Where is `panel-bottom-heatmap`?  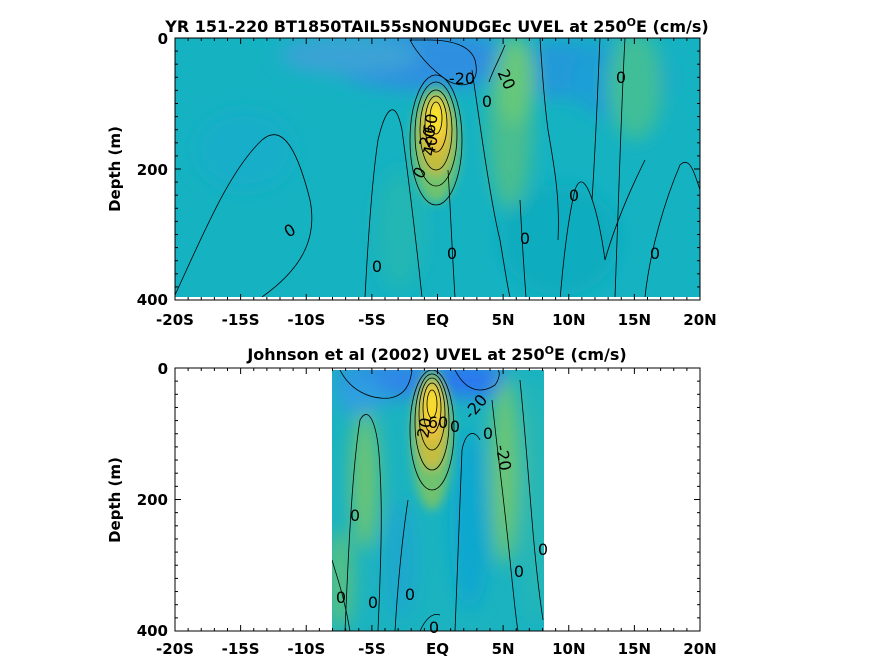 panel-bottom-heatmap is located at coordinates (438, 500).